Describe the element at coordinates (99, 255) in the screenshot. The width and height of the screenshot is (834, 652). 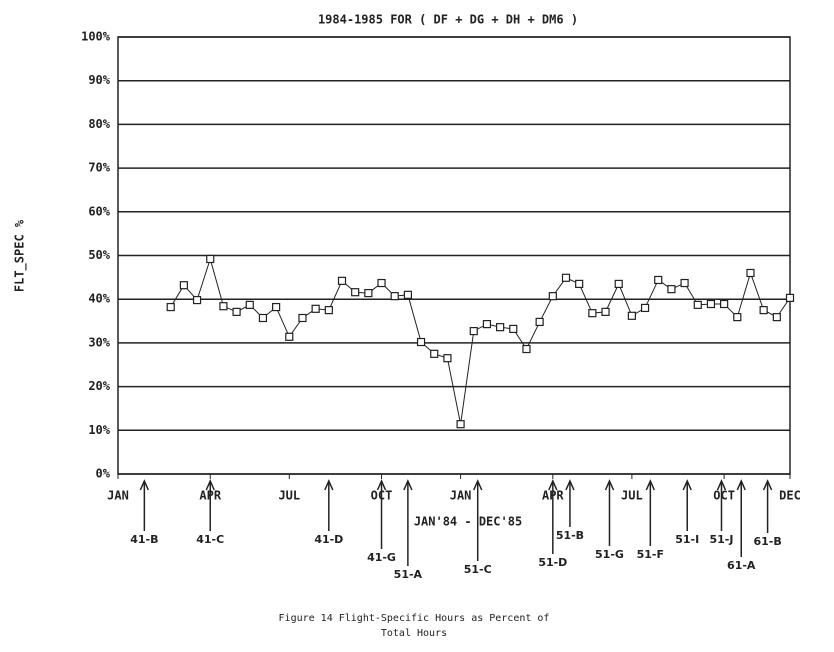
I see `y-tick-label: 50%` at that location.